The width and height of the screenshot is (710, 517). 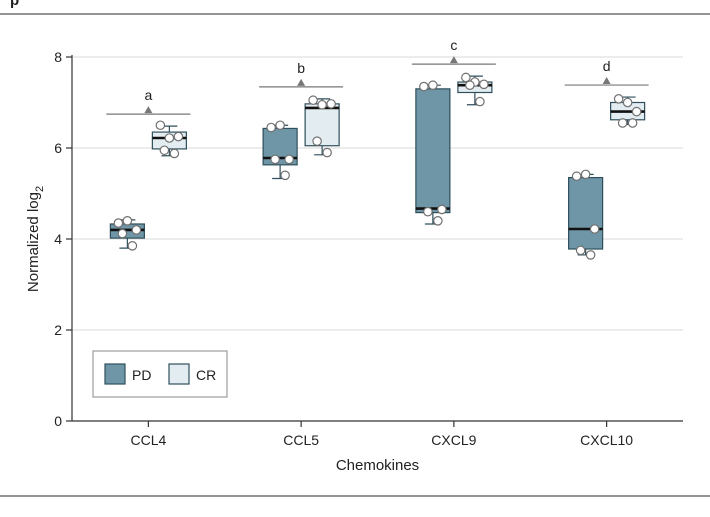 What do you see at coordinates (141, 375) in the screenshot?
I see `legend-label-pd: PD` at bounding box center [141, 375].